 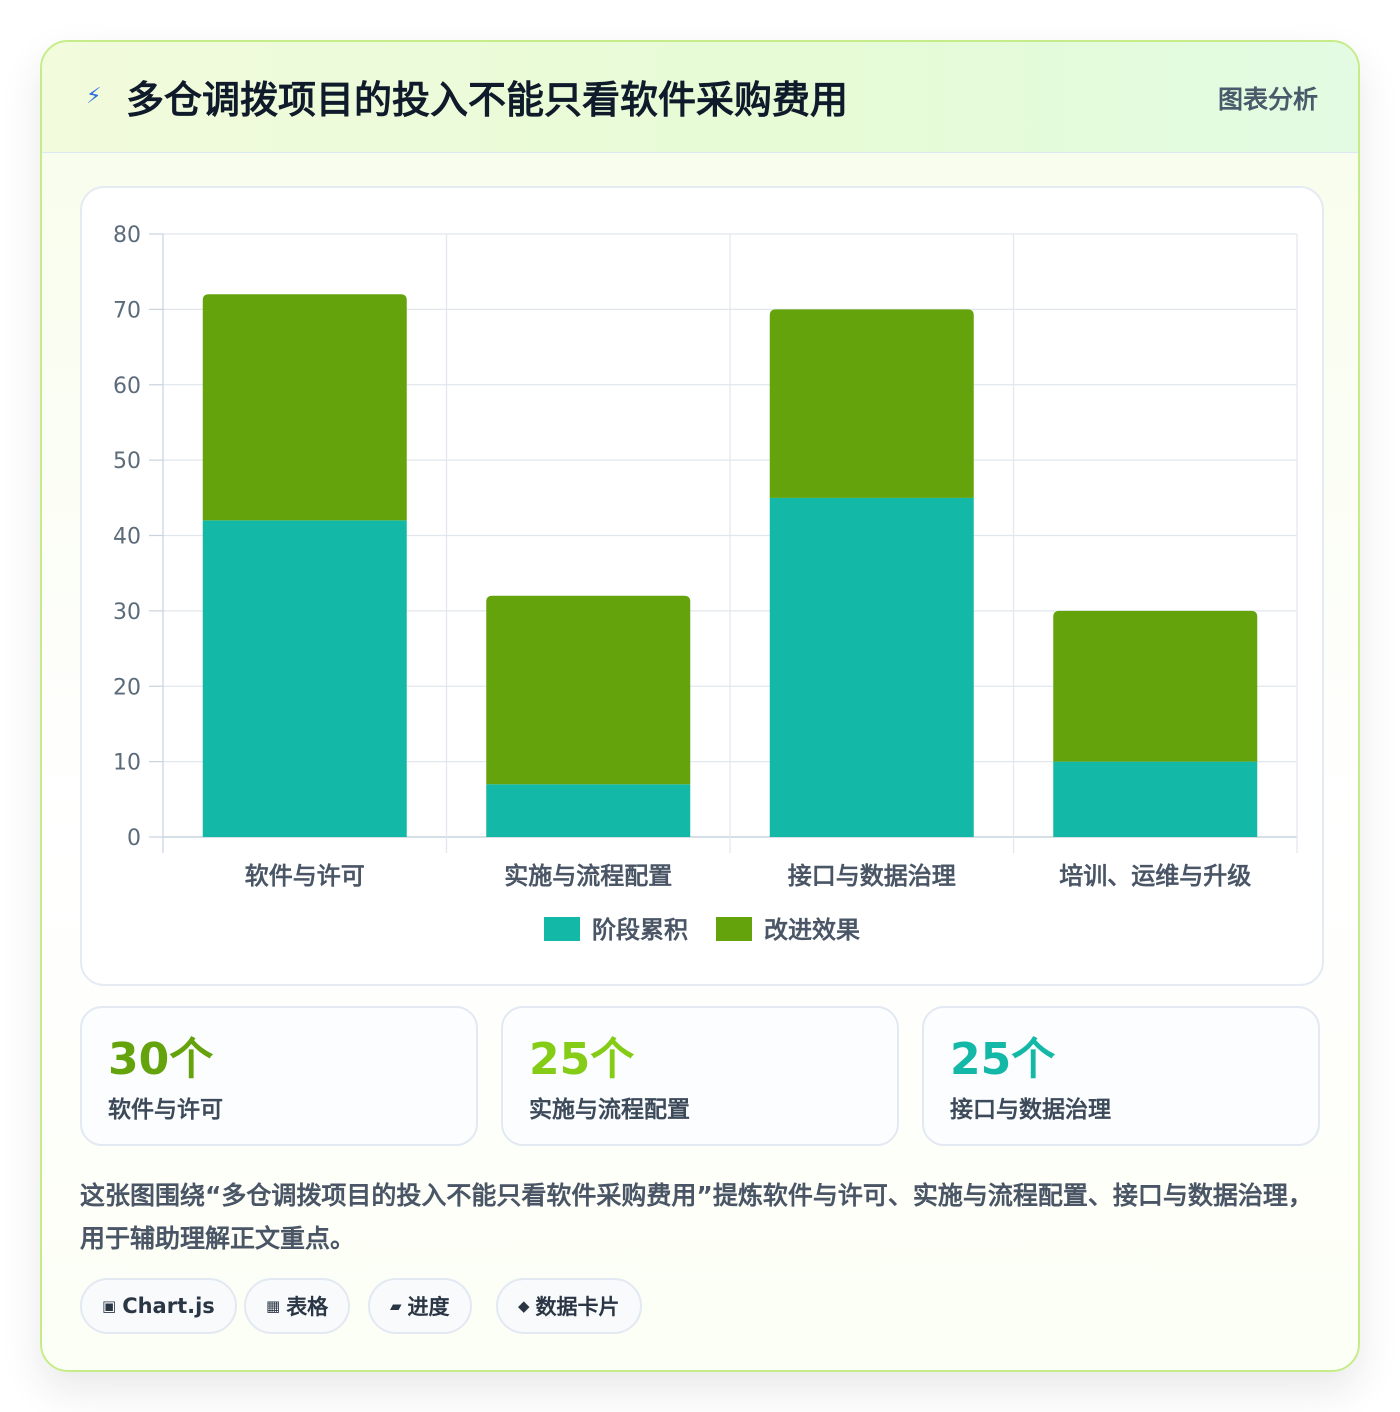 What do you see at coordinates (396, 1306) in the screenshot?
I see `progress-icon: ▰` at bounding box center [396, 1306].